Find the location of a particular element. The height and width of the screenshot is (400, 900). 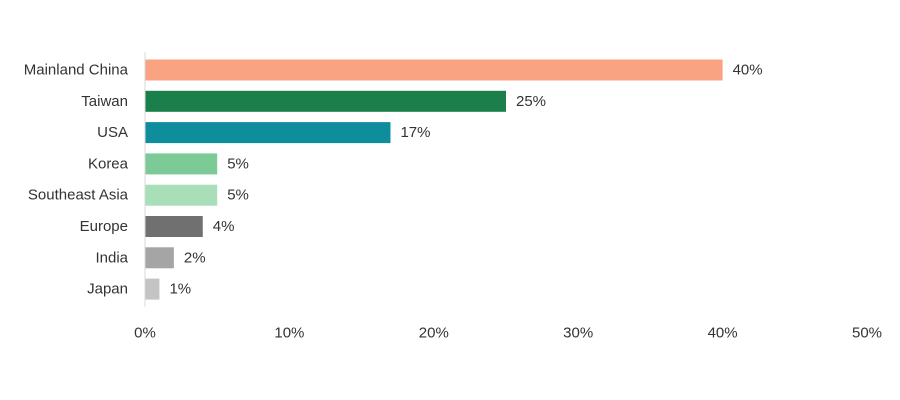

category-label-southeast-asia: Southeast Asia is located at coordinates (78, 195).